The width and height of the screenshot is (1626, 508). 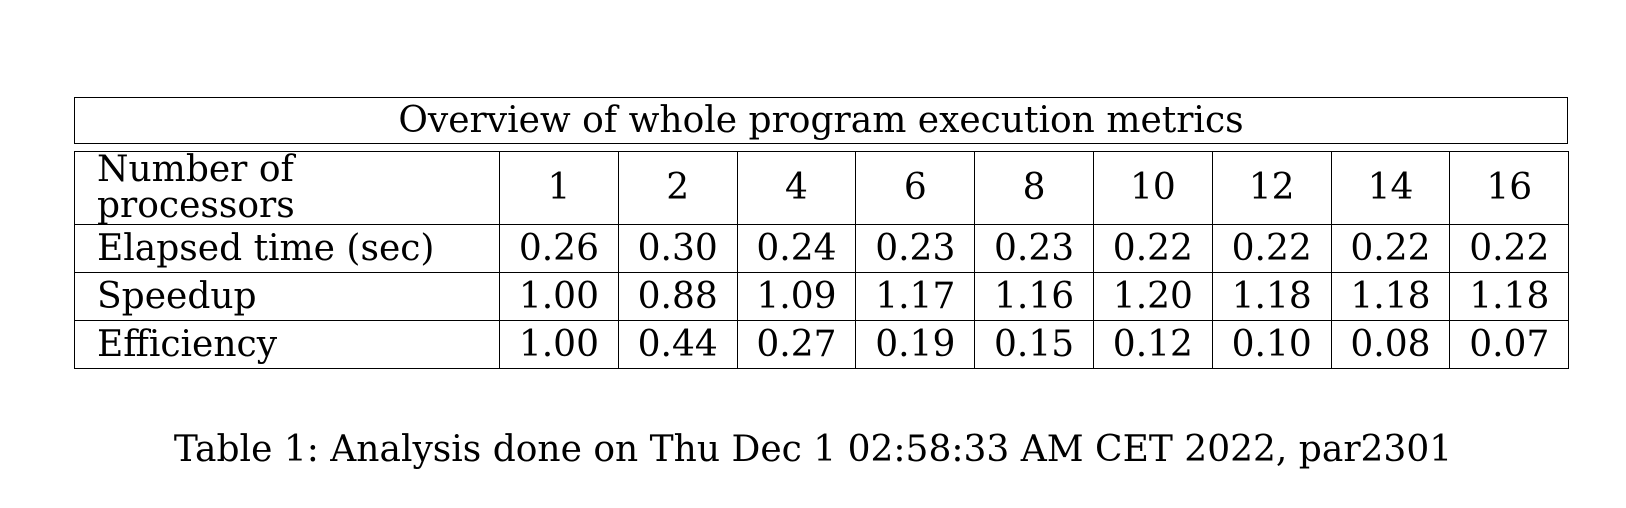 What do you see at coordinates (796, 344) in the screenshot?
I see `table-cell: 0.27` at bounding box center [796, 344].